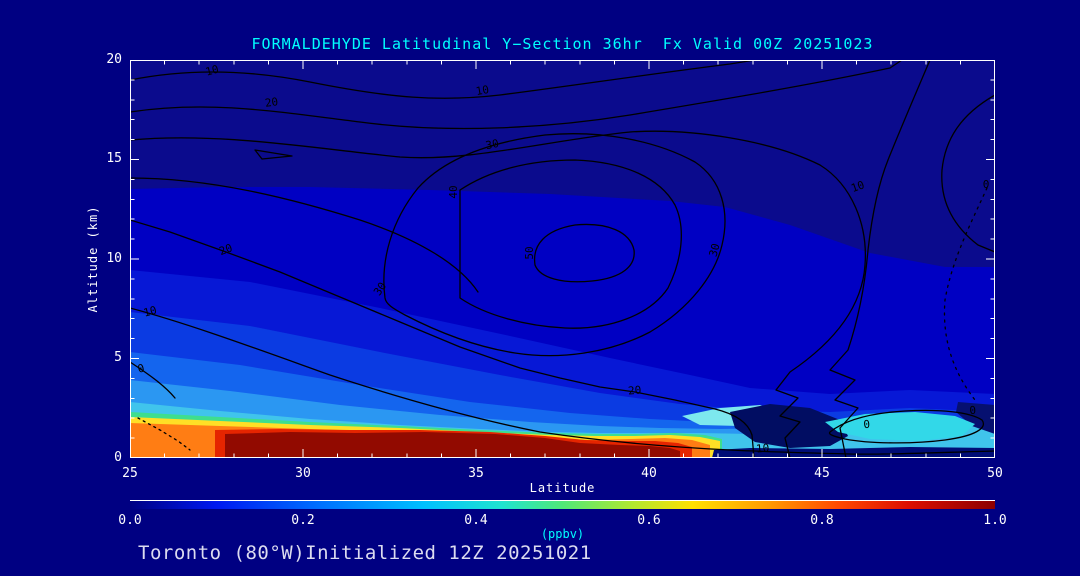  What do you see at coordinates (365, 553) in the screenshot?
I see `footer-caption: Toronto (80°W)Initialized 12Z 20251021` at bounding box center [365, 553].